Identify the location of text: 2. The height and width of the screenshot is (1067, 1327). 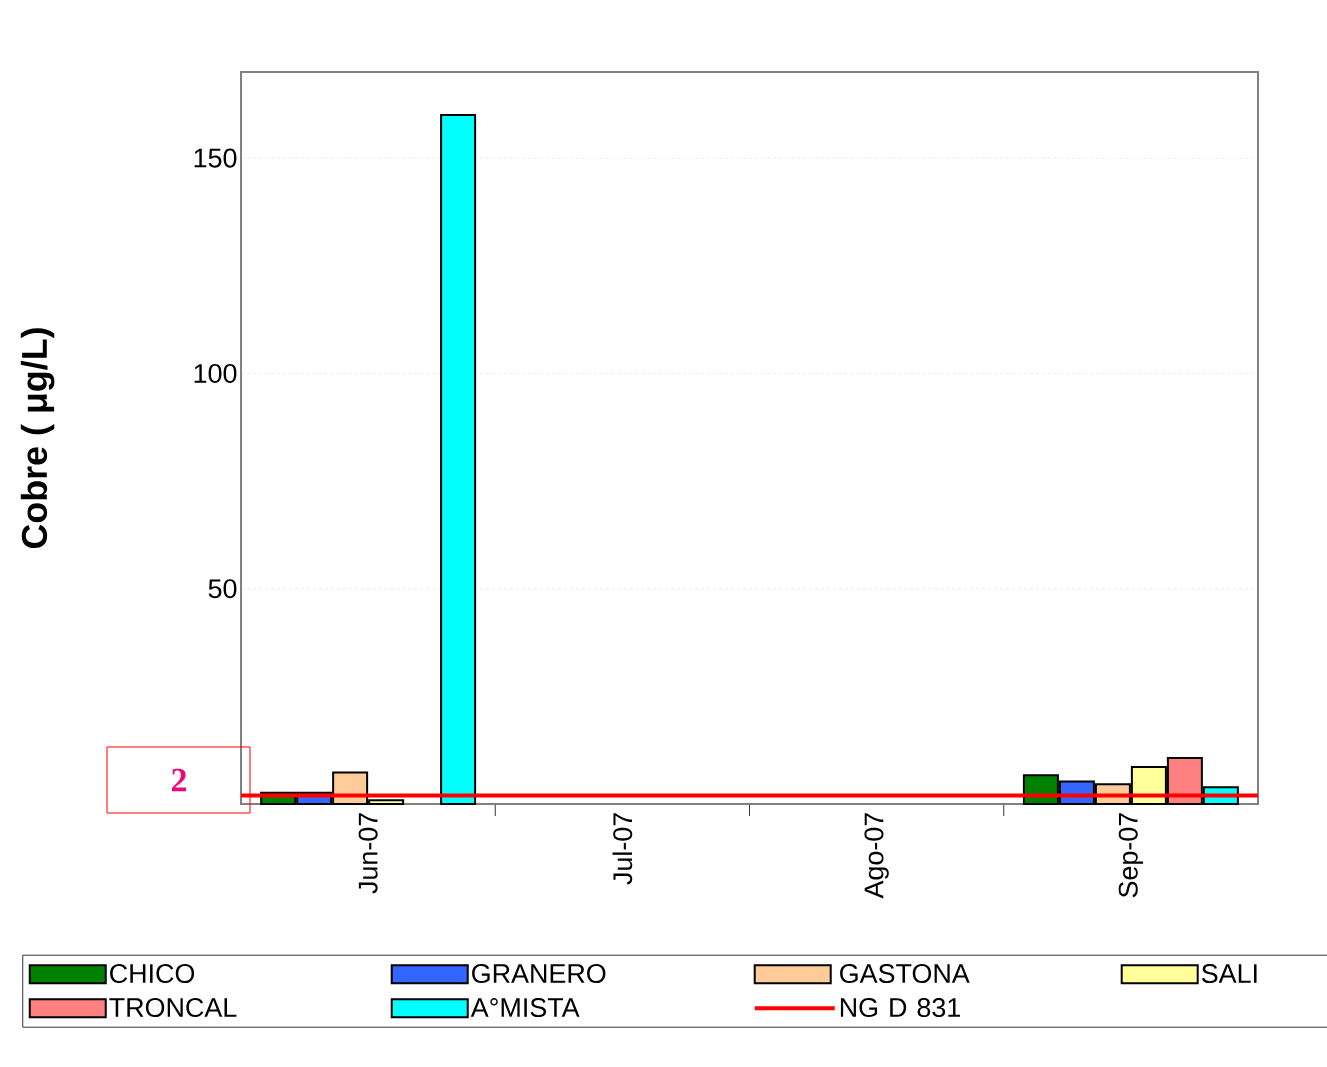
(179, 780).